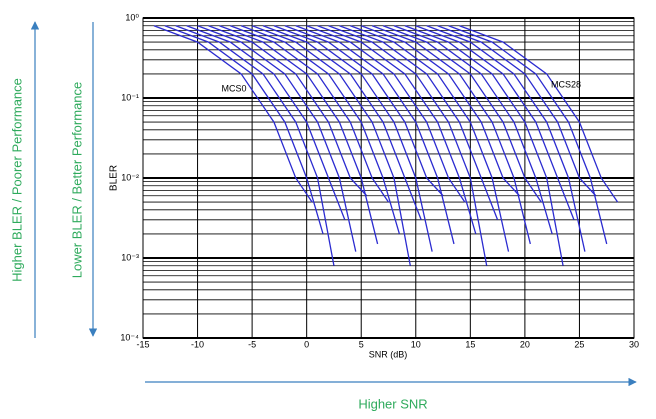  What do you see at coordinates (130, 257) in the screenshot?
I see `y-tick-label: 10⁻³` at bounding box center [130, 257].